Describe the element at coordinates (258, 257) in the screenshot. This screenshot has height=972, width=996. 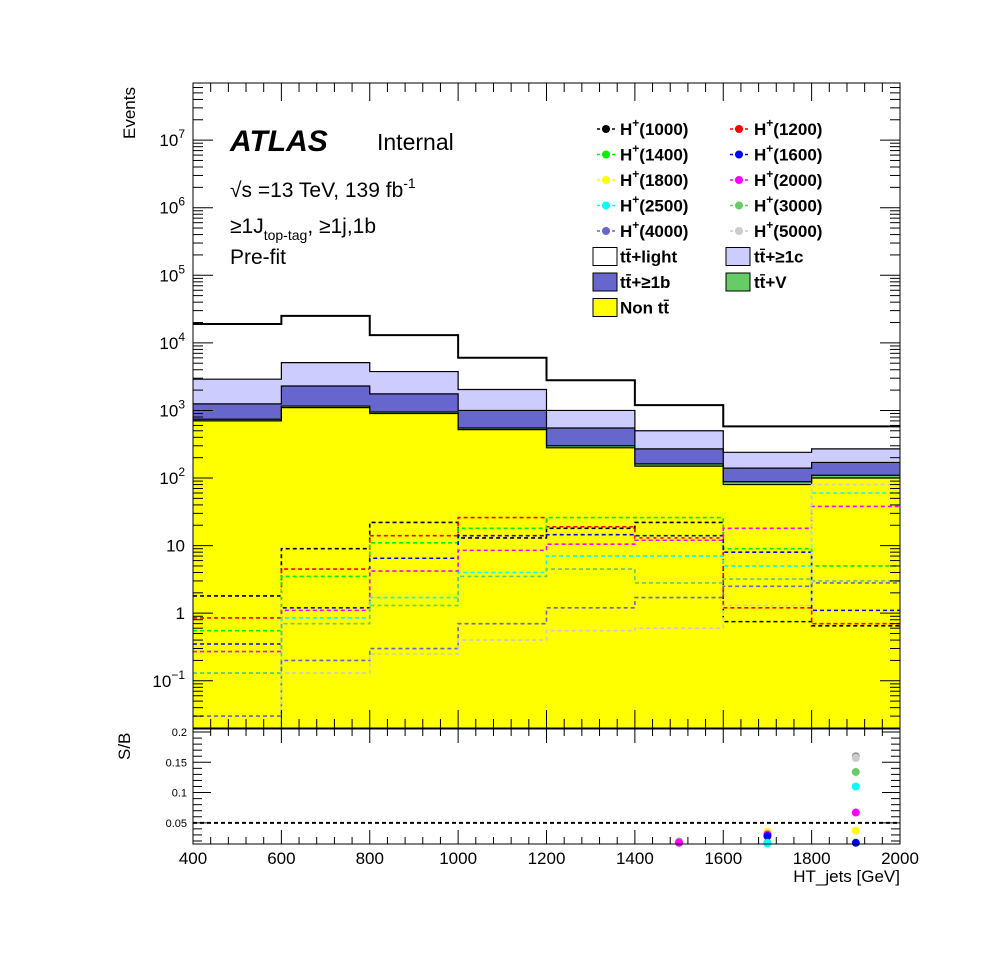
I see `prefit-label: Pre-fit` at that location.